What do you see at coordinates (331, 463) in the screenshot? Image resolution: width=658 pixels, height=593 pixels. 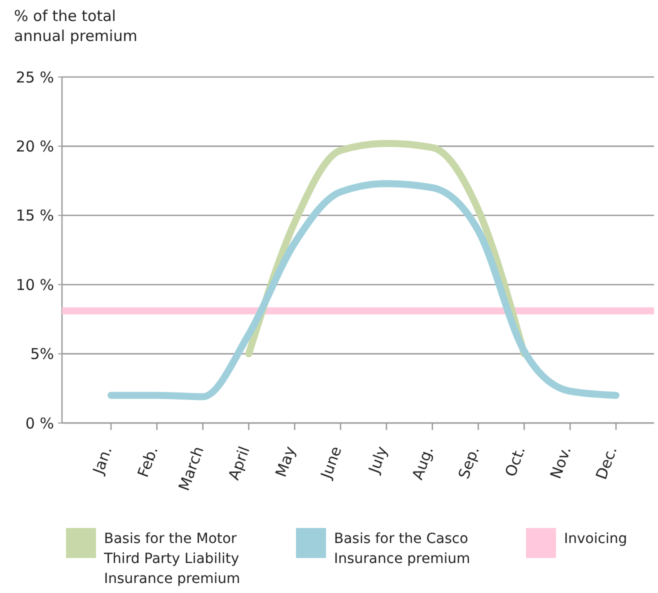 I see `x-tick-label: June` at bounding box center [331, 463].